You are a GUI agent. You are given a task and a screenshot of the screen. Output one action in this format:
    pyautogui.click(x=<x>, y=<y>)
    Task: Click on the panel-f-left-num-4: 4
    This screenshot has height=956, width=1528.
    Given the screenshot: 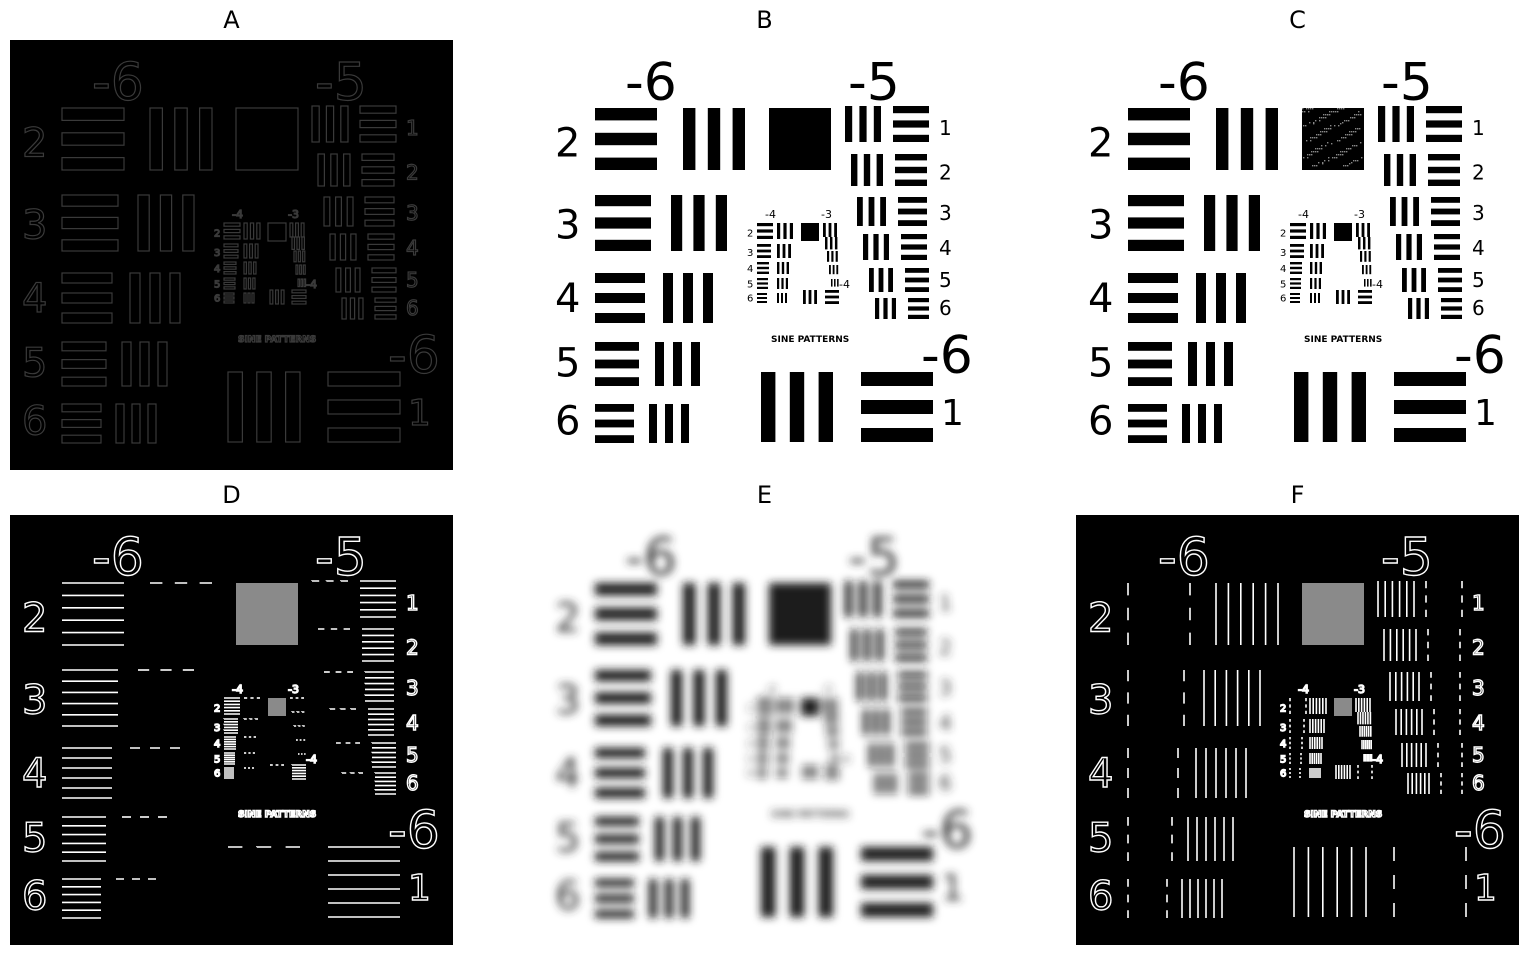 What is the action you would take?
    pyautogui.click(x=1100, y=774)
    